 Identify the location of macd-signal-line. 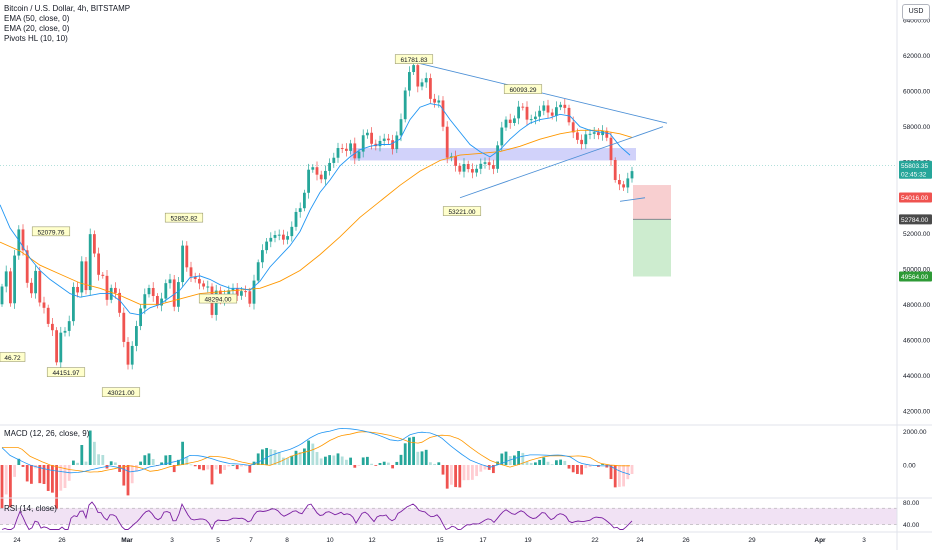
(316, 452).